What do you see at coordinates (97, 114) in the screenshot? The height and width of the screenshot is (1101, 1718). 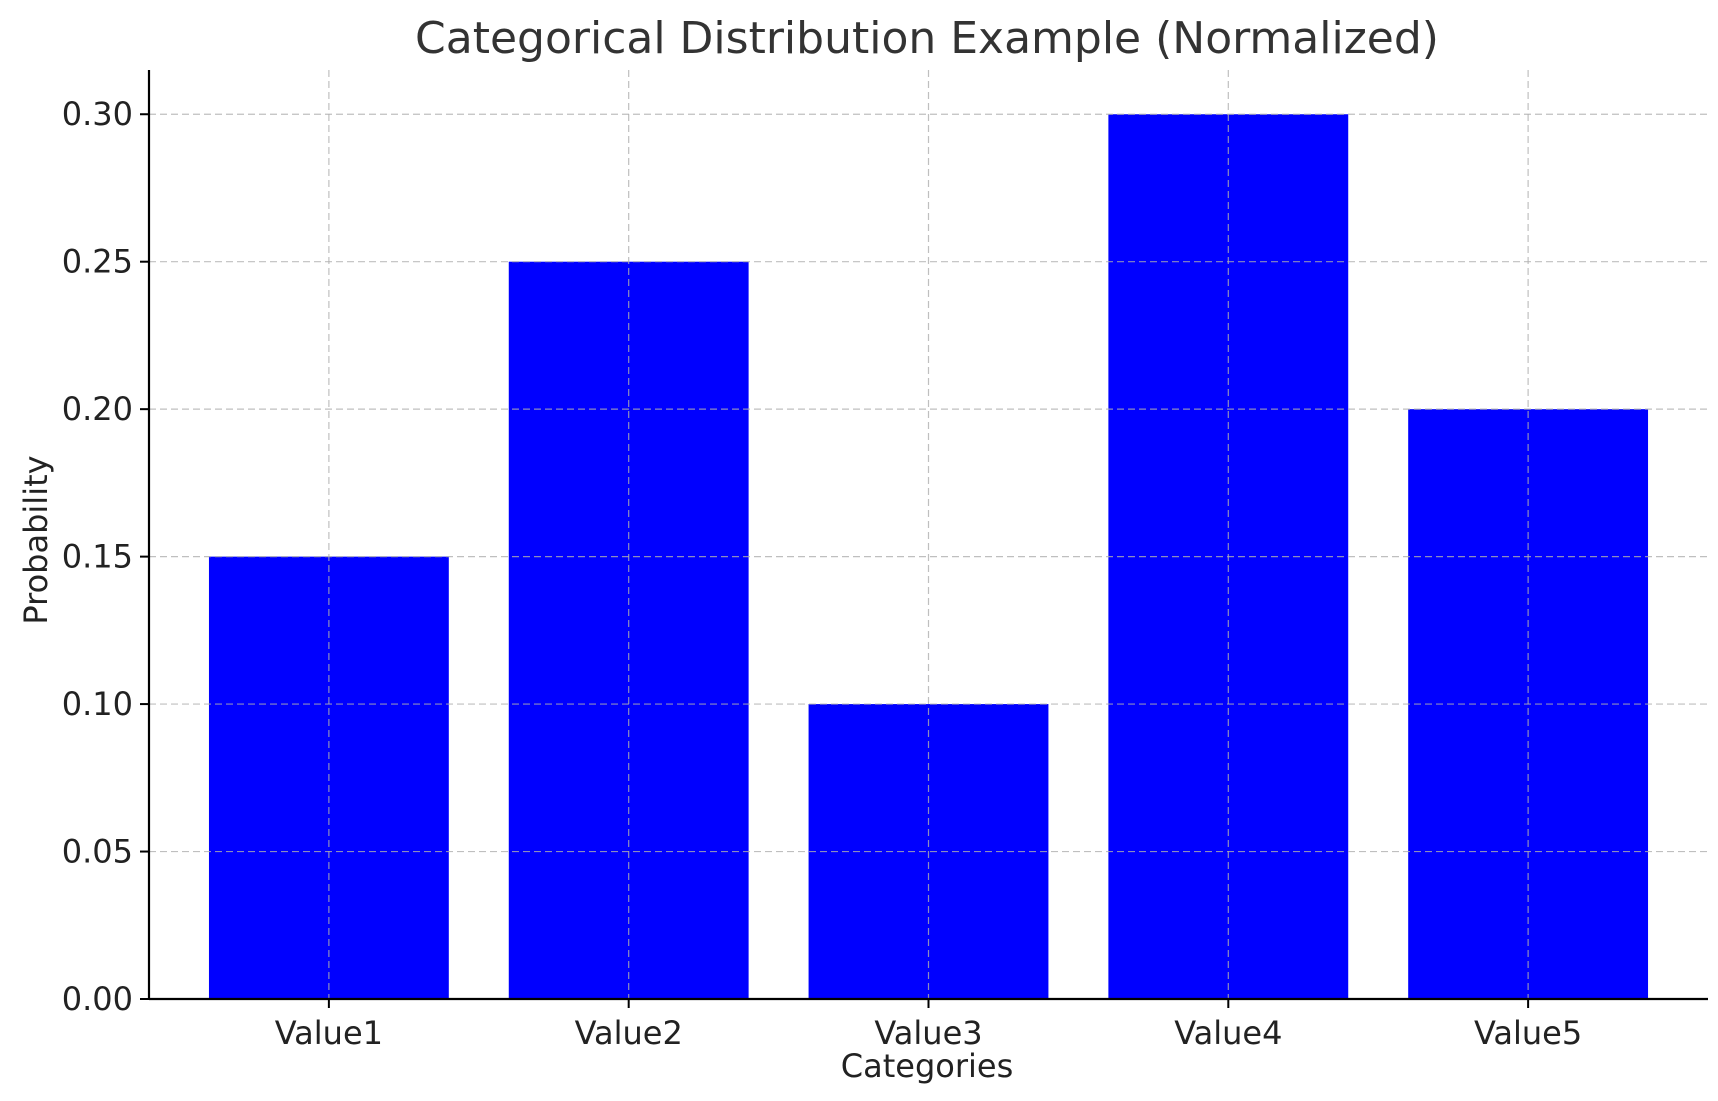 I see `y-tick-label: 0.30` at bounding box center [97, 114].